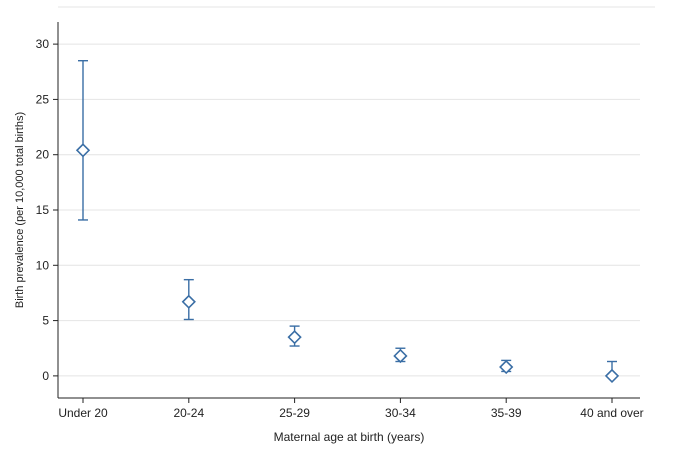 The width and height of the screenshot is (694, 469). Describe the element at coordinates (506, 413) in the screenshot. I see `x-tick-label: 35-39` at that location.